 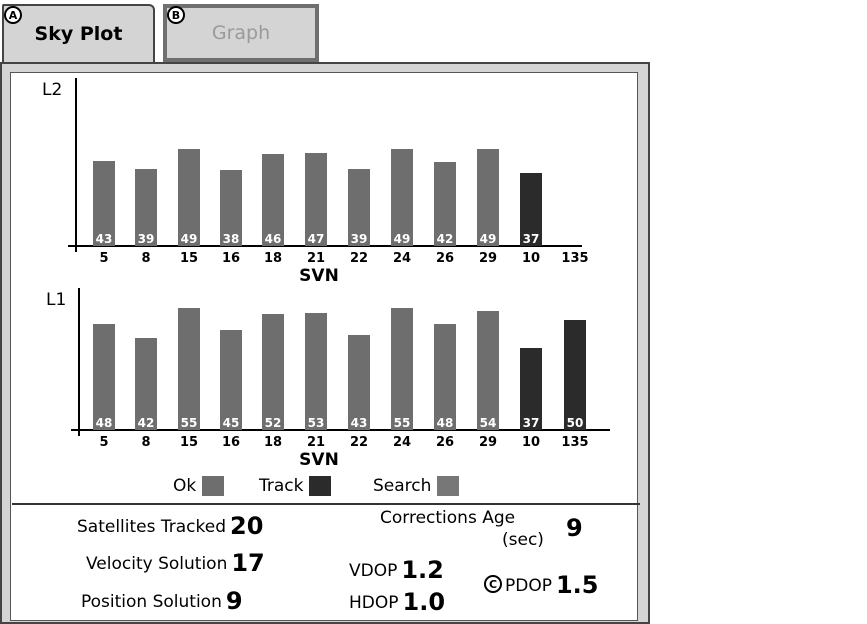 I want to click on hdop-stat: HDOP 1.0, so click(x=397, y=602).